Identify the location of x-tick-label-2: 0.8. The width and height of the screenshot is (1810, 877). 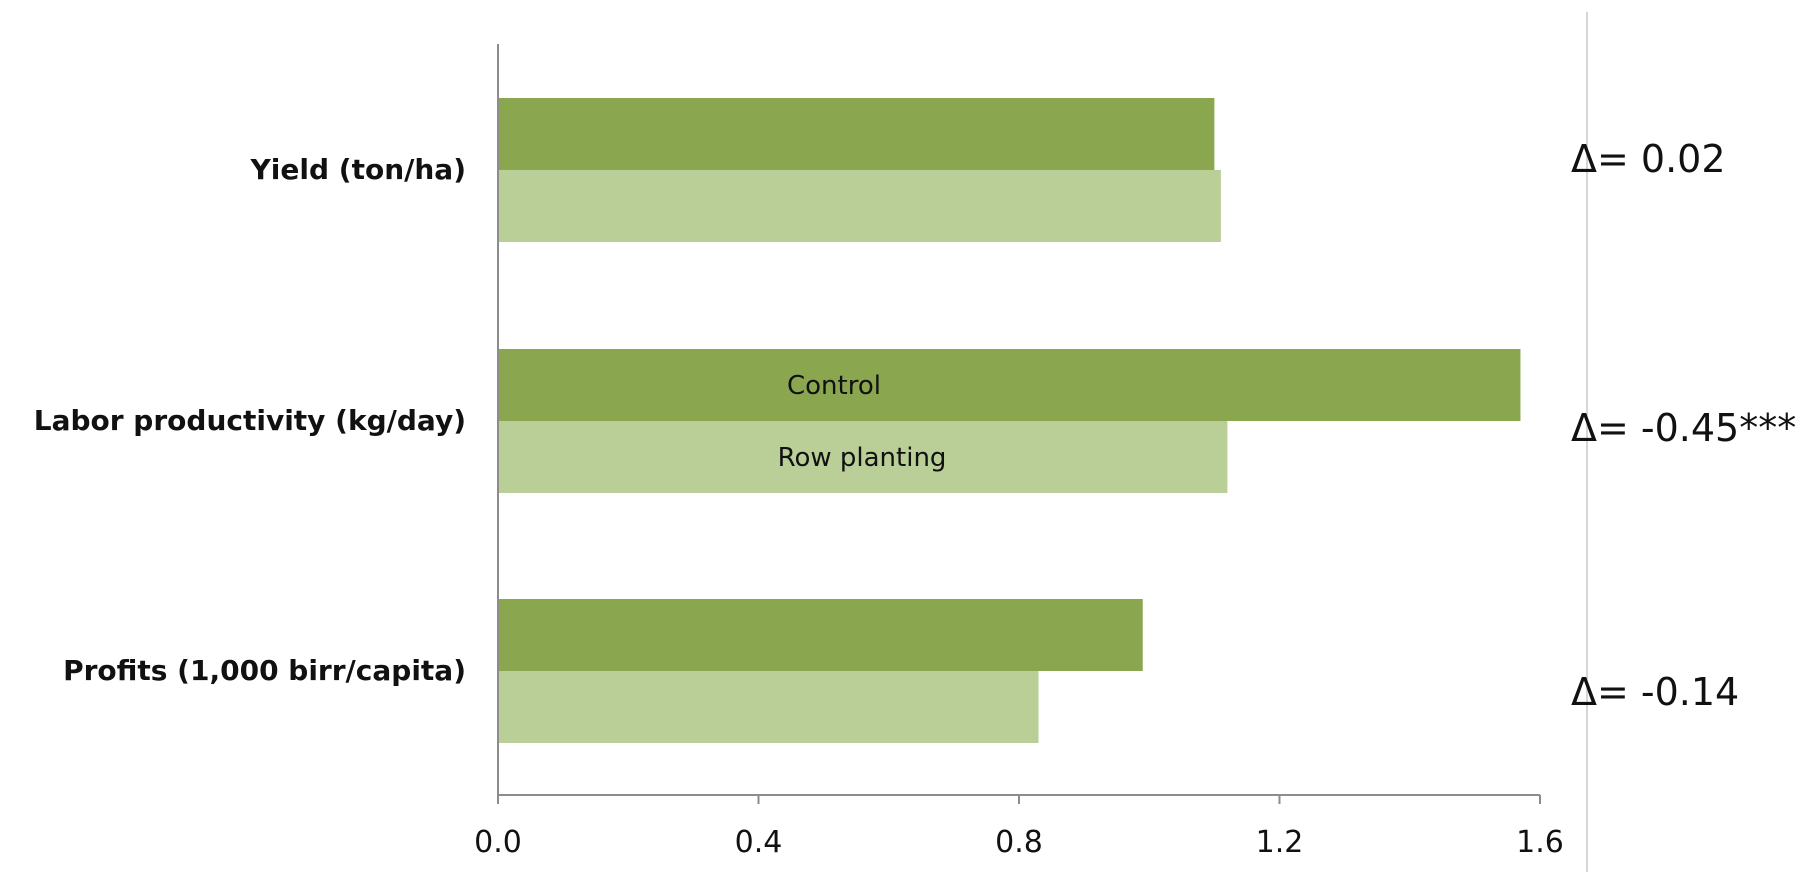
(1019, 842).